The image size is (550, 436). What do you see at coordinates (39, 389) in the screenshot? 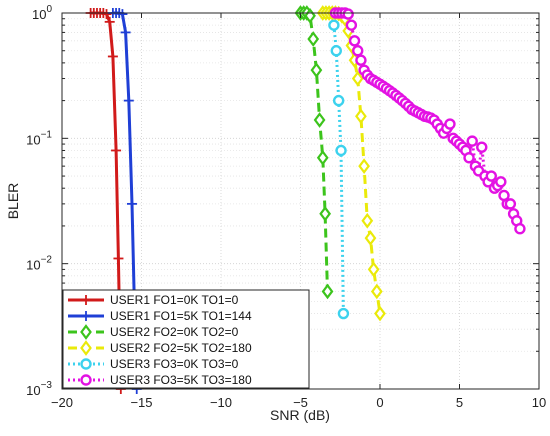
I see `y-tick-label: 10⁻³` at bounding box center [39, 389].